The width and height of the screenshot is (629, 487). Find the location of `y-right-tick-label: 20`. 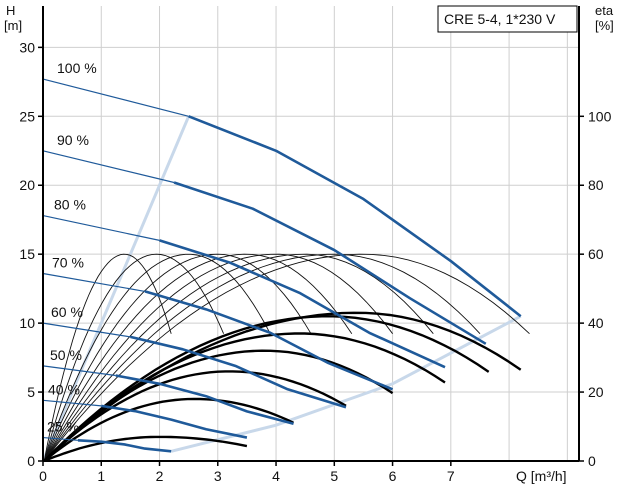

y-right-tick-label: 20 is located at coordinates (596, 392).